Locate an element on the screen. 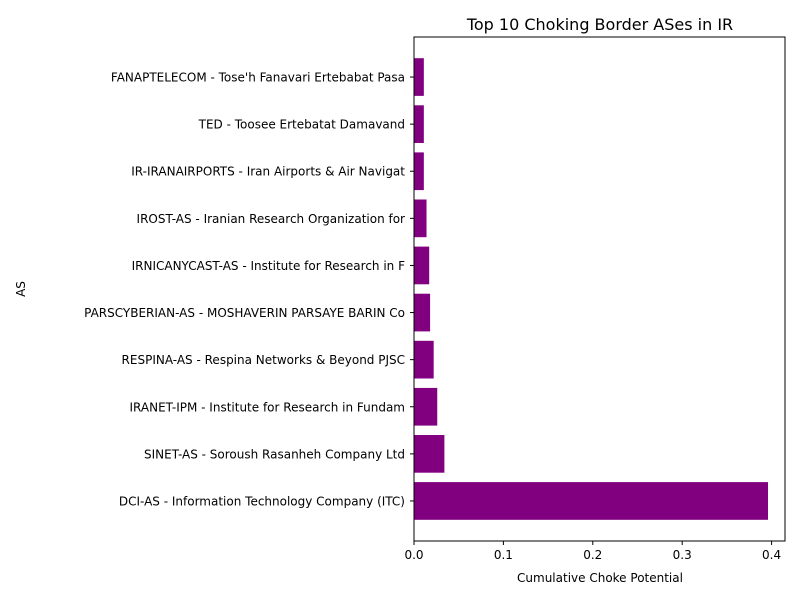 Image resolution: width=800 pixels, height=604 pixels. x-tick-label: 0.4 is located at coordinates (771, 555).